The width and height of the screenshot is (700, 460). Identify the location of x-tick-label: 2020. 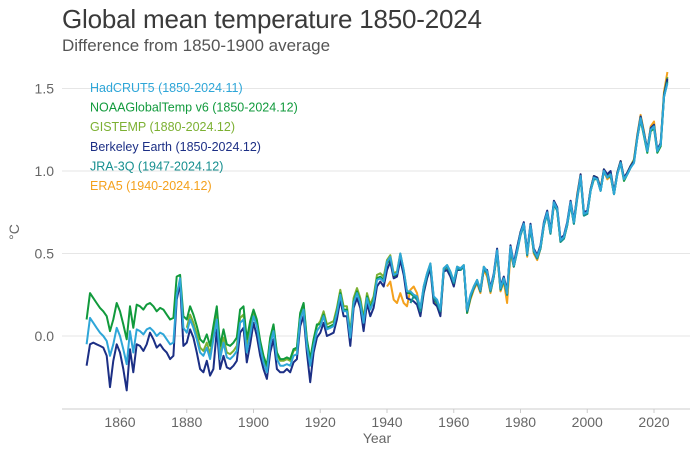
(653, 422).